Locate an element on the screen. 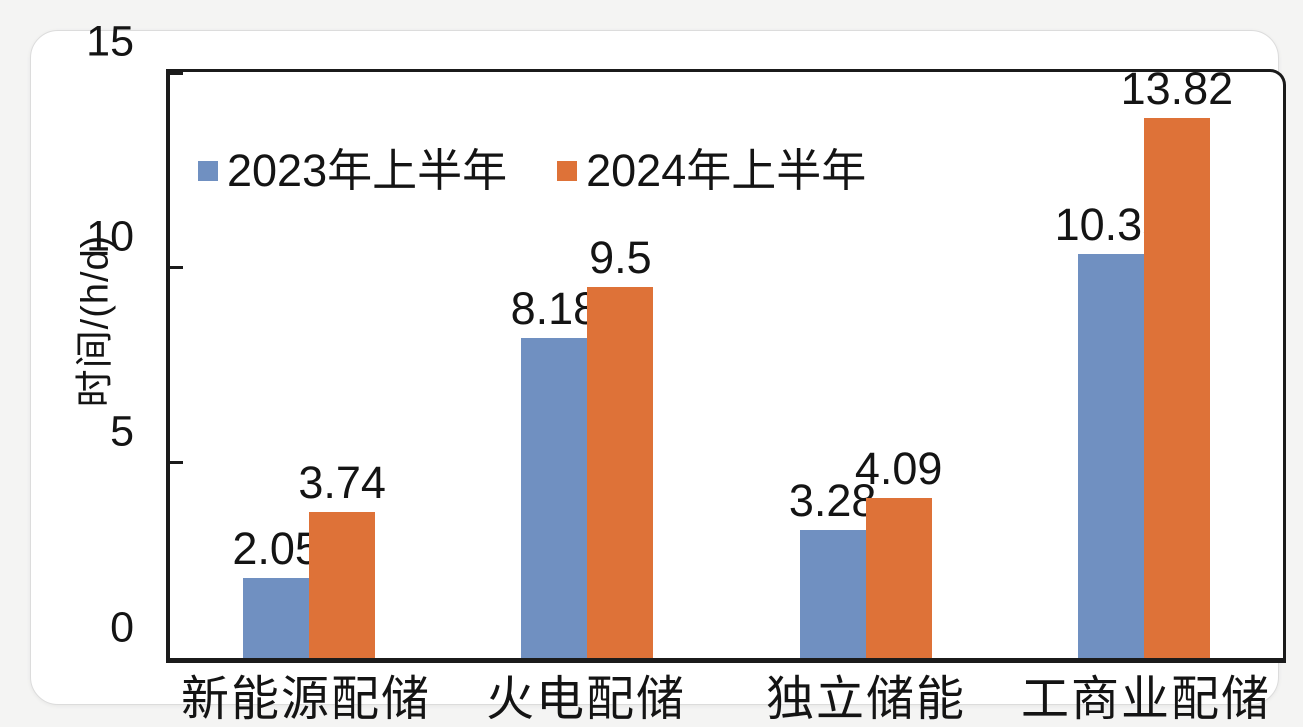 The height and width of the screenshot is (727, 1303). bar-series-0-2: 3.28 is located at coordinates (832, 567).